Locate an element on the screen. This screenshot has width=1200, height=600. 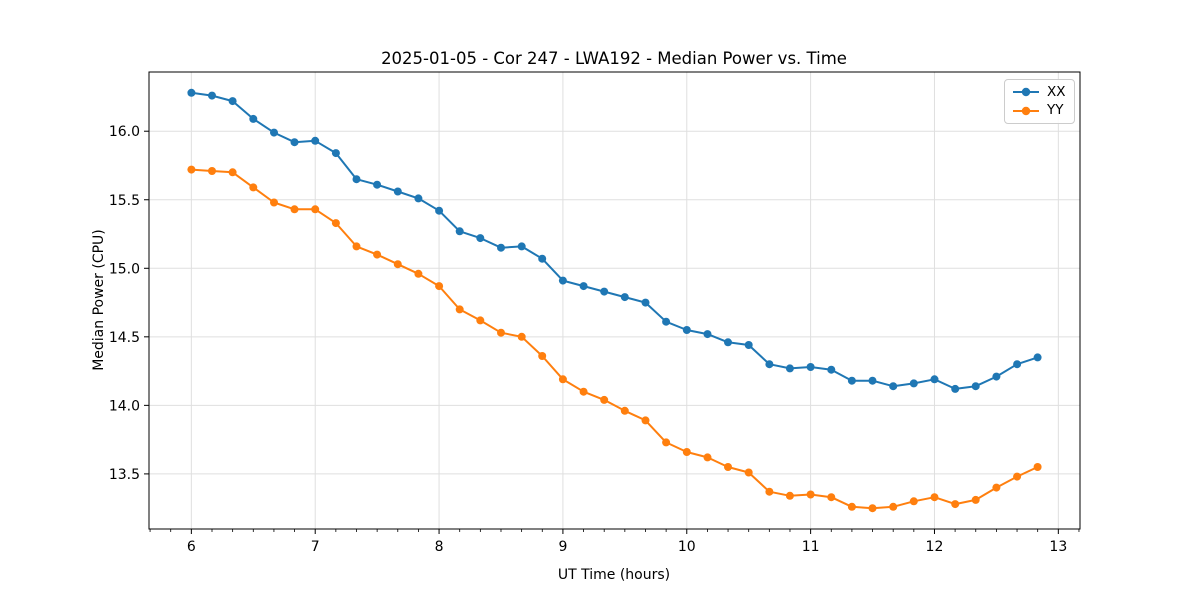
legend: XX YY is located at coordinates (1039, 101).